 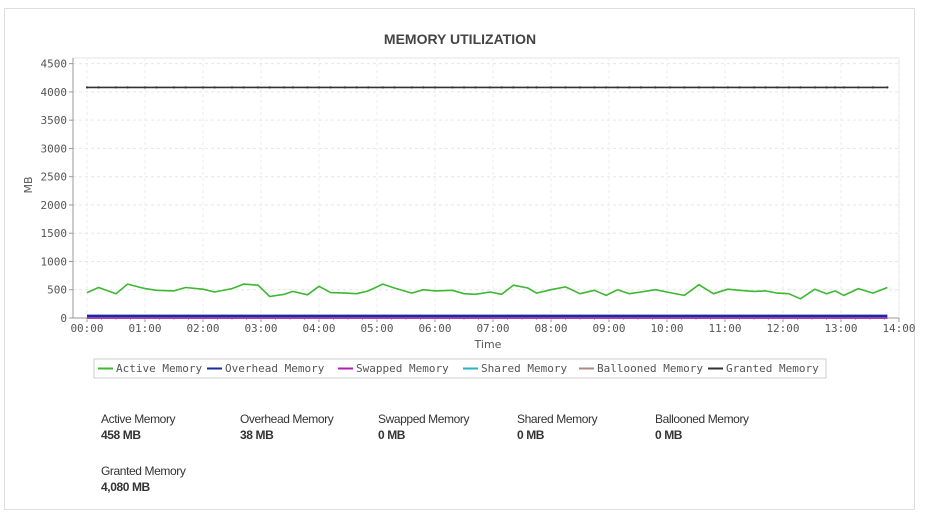 I want to click on x-tick-label: 07:00, so click(x=492, y=328).